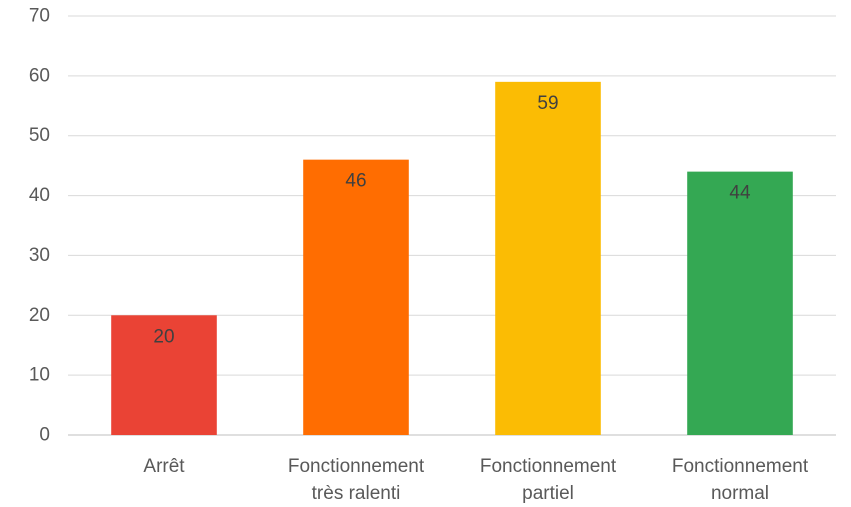  I want to click on y-tick-label: 30, so click(39, 255).